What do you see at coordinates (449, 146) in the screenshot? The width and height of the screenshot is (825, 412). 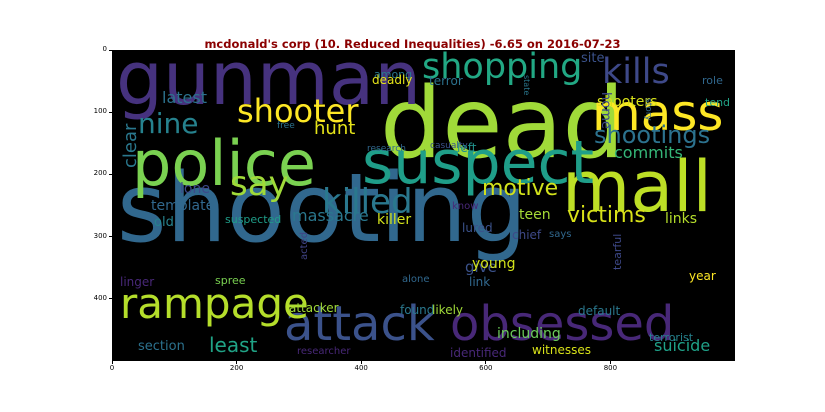 I see `word-casualty: casualty` at bounding box center [449, 146].